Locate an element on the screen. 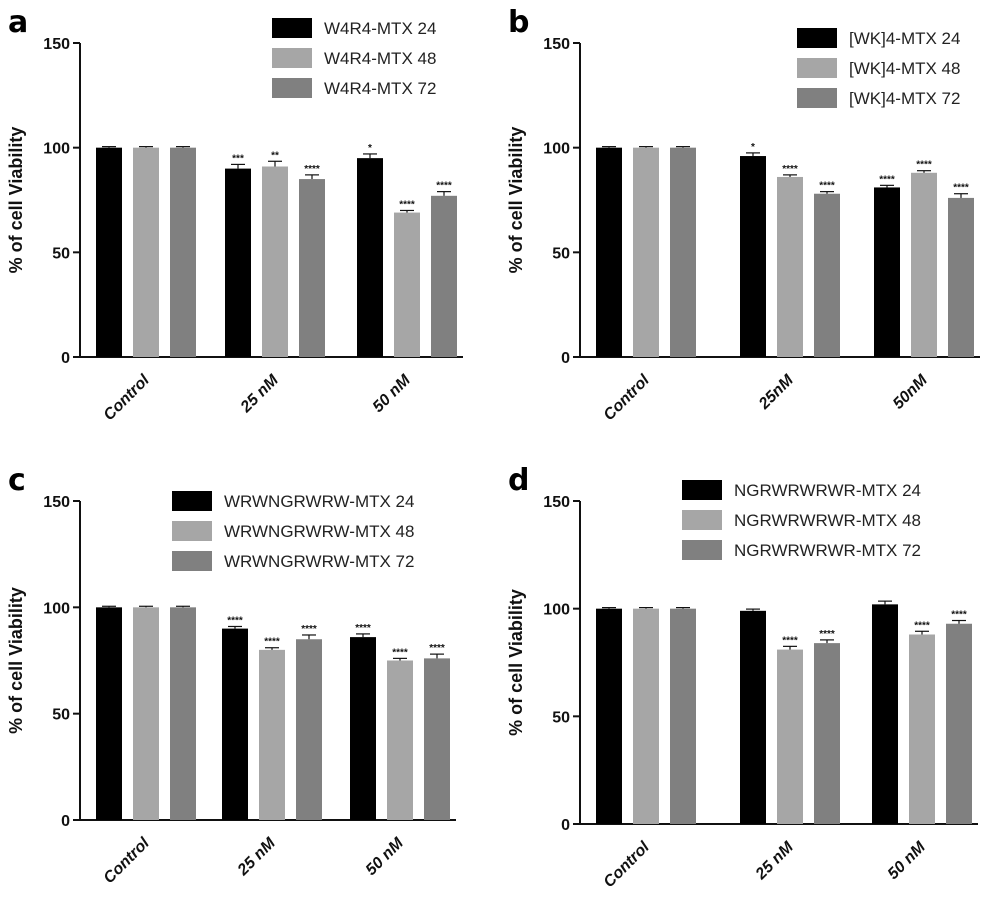  legend-label: W4R4-MTX 48 is located at coordinates (380, 58).